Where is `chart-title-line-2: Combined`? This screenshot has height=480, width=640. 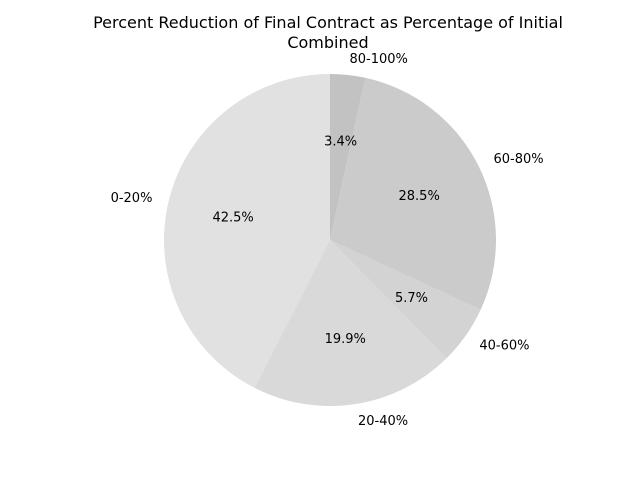 chart-title-line-2: Combined is located at coordinates (327, 42).